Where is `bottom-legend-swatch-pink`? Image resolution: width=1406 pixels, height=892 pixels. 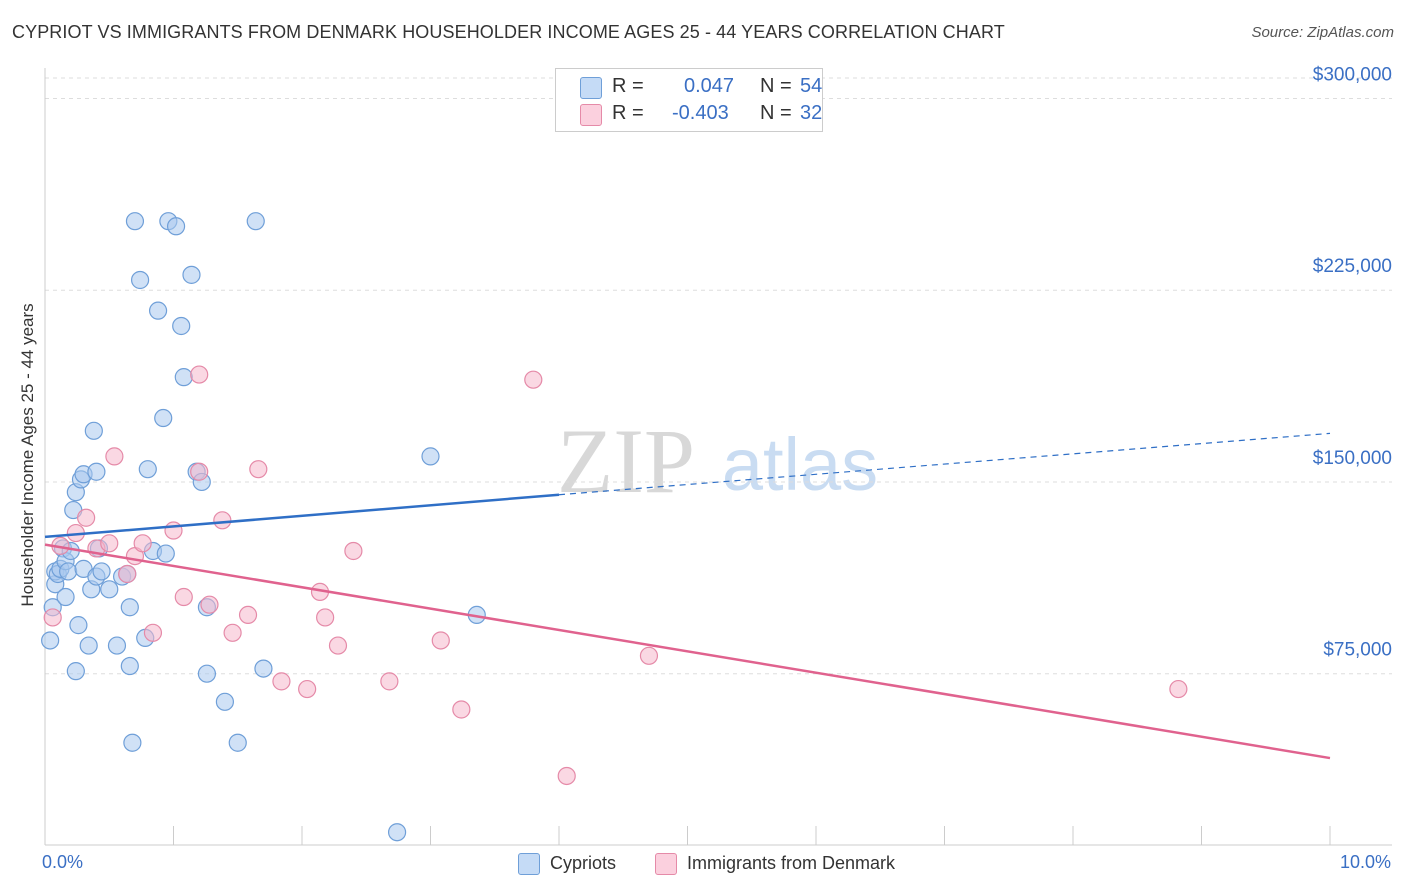 bottom-legend-swatch-pink is located at coordinates (666, 864).